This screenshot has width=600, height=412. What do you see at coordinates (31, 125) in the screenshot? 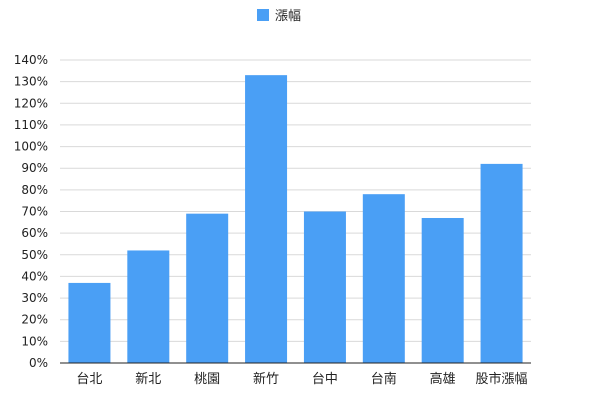
I see `y-tick-label: 110%` at bounding box center [31, 125].